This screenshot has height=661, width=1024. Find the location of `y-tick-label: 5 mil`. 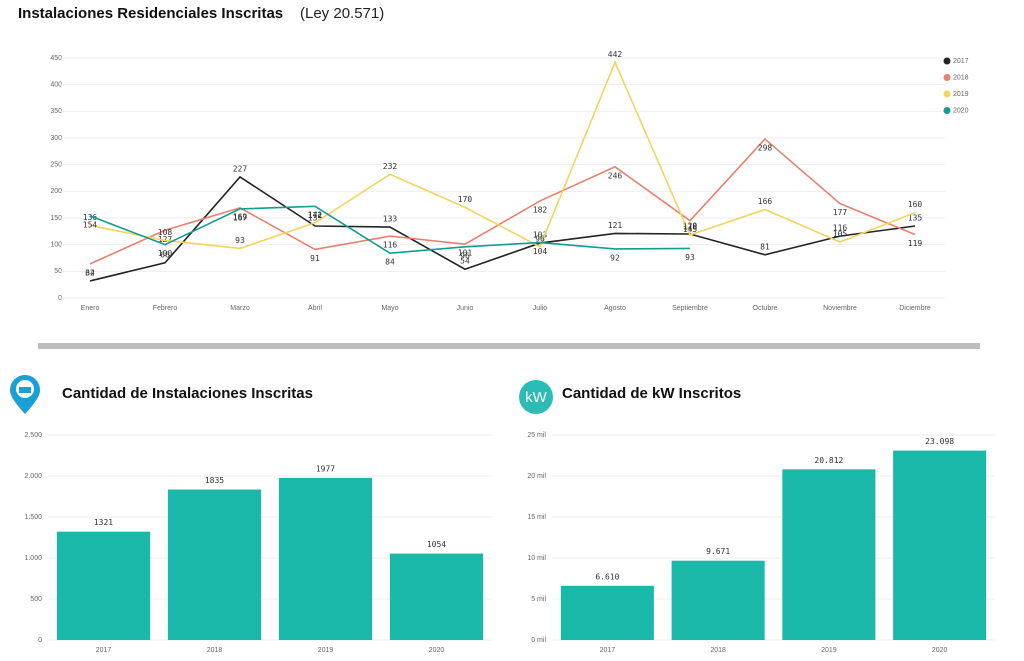

y-tick-label: 5 mil is located at coordinates (538, 599).